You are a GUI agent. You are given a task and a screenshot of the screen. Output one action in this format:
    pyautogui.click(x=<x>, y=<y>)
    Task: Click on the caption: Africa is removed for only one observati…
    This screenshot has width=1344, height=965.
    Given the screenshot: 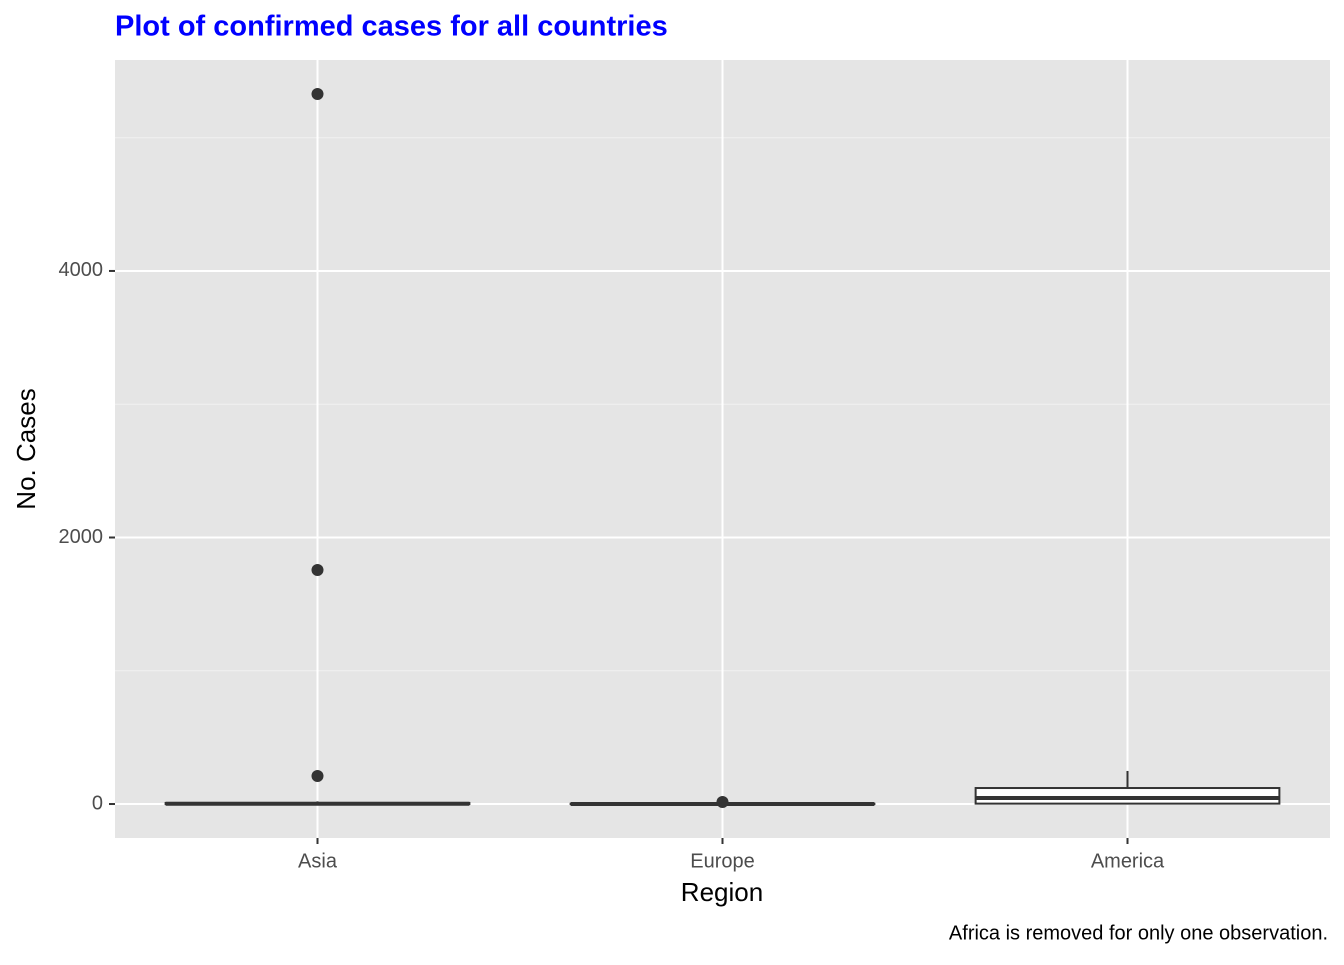 What is the action you would take?
    pyautogui.click(x=1138, y=933)
    